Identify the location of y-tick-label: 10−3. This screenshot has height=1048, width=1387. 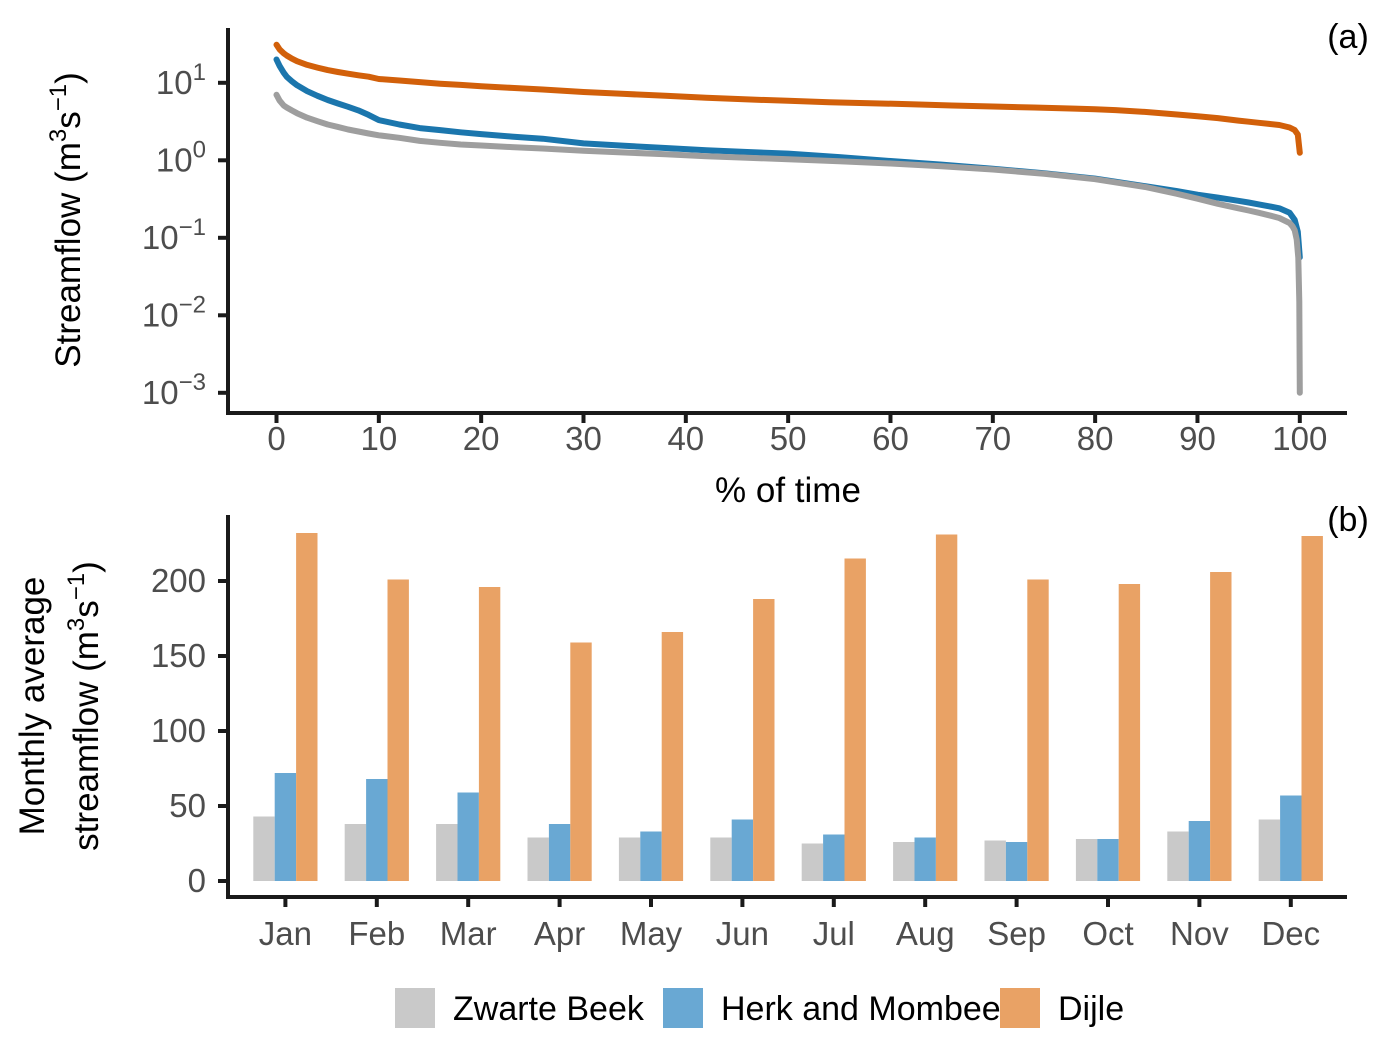
(174, 390).